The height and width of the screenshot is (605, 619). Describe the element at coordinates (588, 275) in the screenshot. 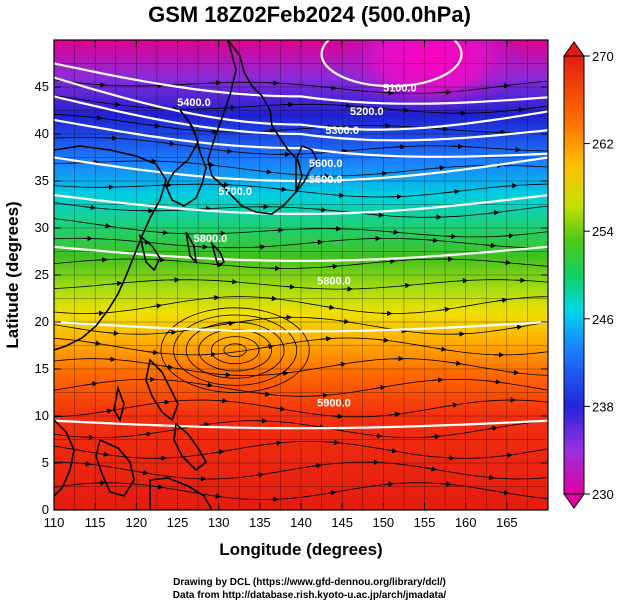

I see `colorbar: 230 238 246 254 262 270` at that location.